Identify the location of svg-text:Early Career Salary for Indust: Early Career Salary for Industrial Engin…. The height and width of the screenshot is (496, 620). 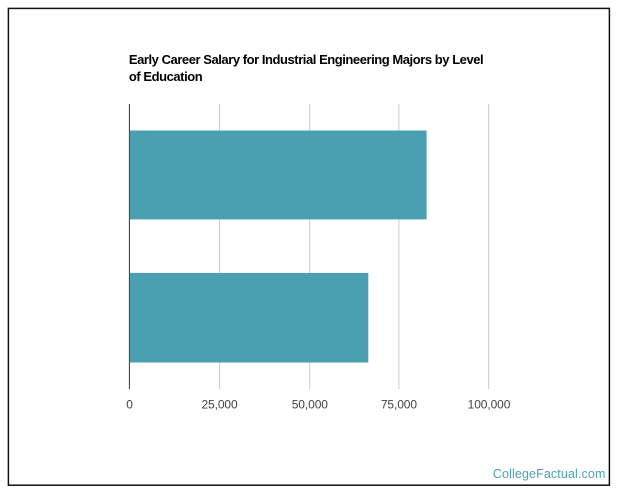
(306, 59).